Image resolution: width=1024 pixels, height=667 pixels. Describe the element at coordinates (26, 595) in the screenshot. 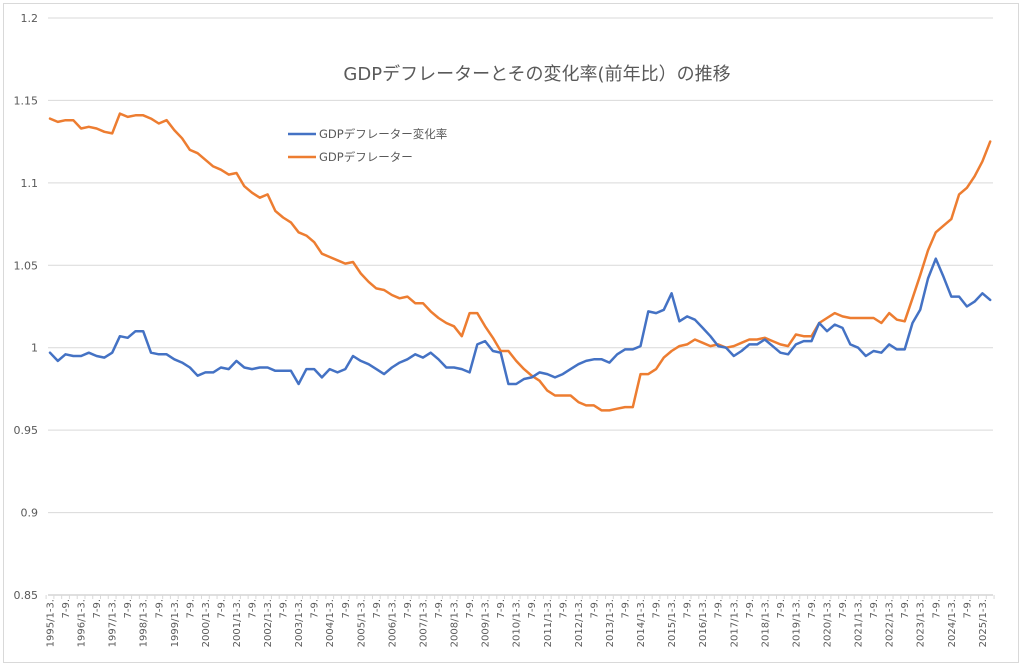

I see `y-tick-label: 0.85` at that location.